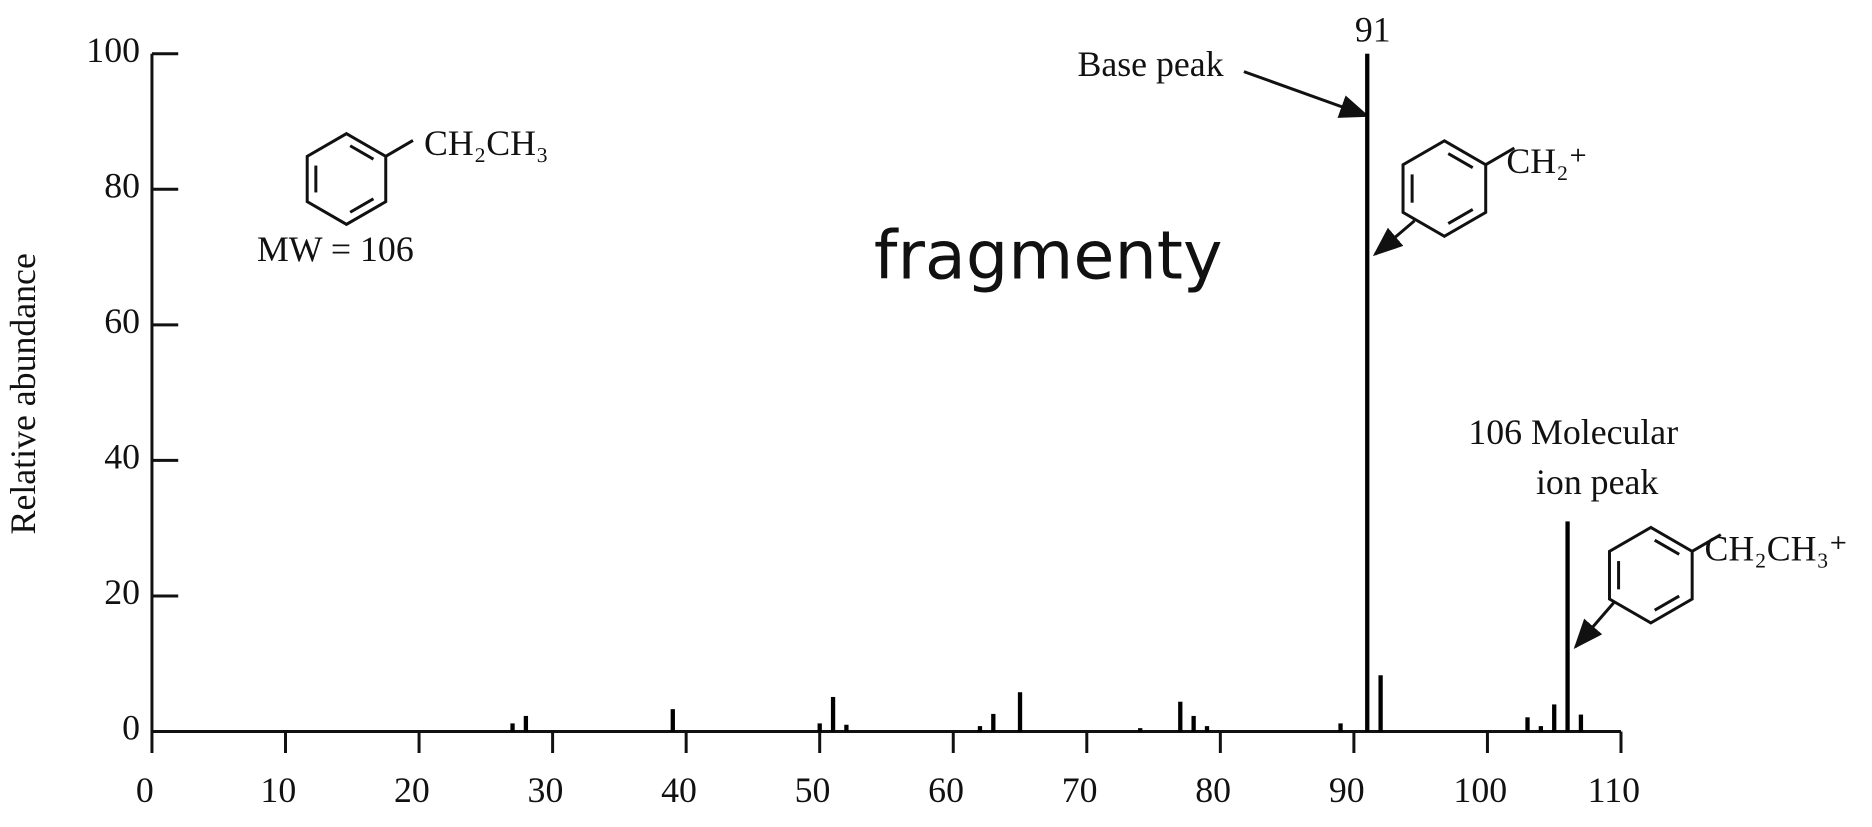 Image resolution: width=1872 pixels, height=827 pixels. Describe the element at coordinates (131, 728) in the screenshot. I see `y-tick-label: 0` at that location.